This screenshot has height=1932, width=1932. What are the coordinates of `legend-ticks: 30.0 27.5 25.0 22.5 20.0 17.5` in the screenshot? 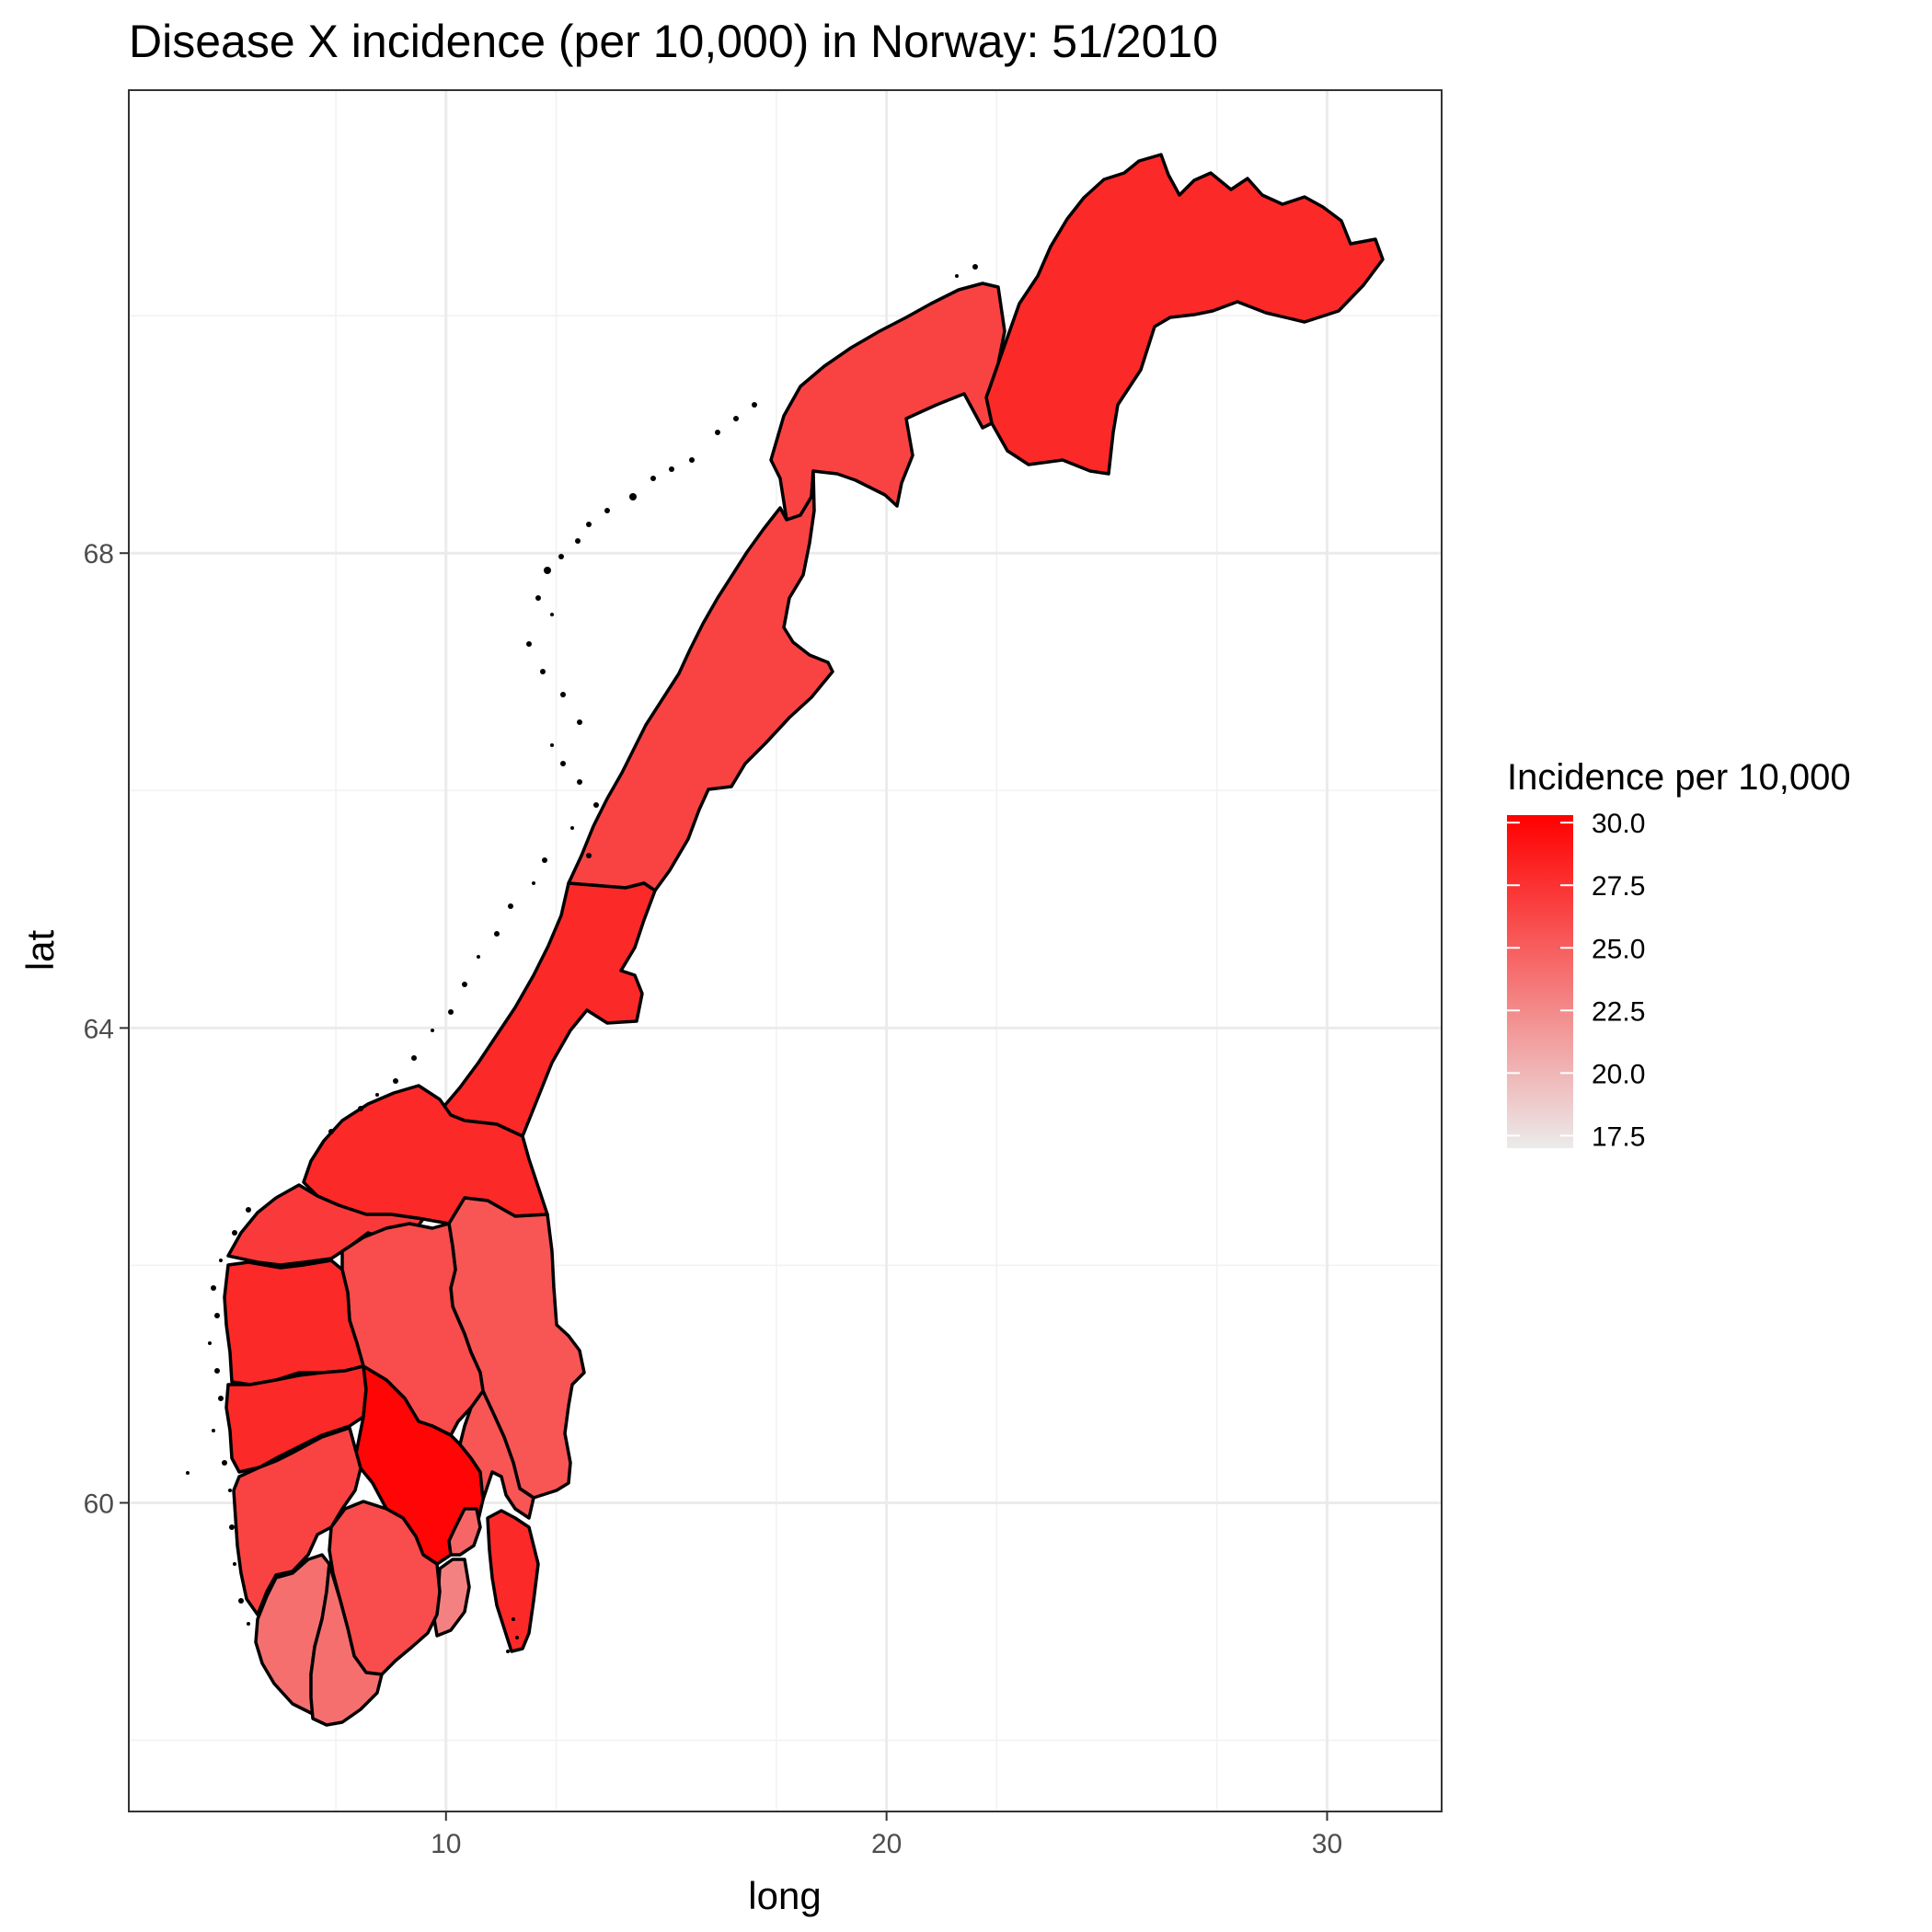 It's located at (1576, 980).